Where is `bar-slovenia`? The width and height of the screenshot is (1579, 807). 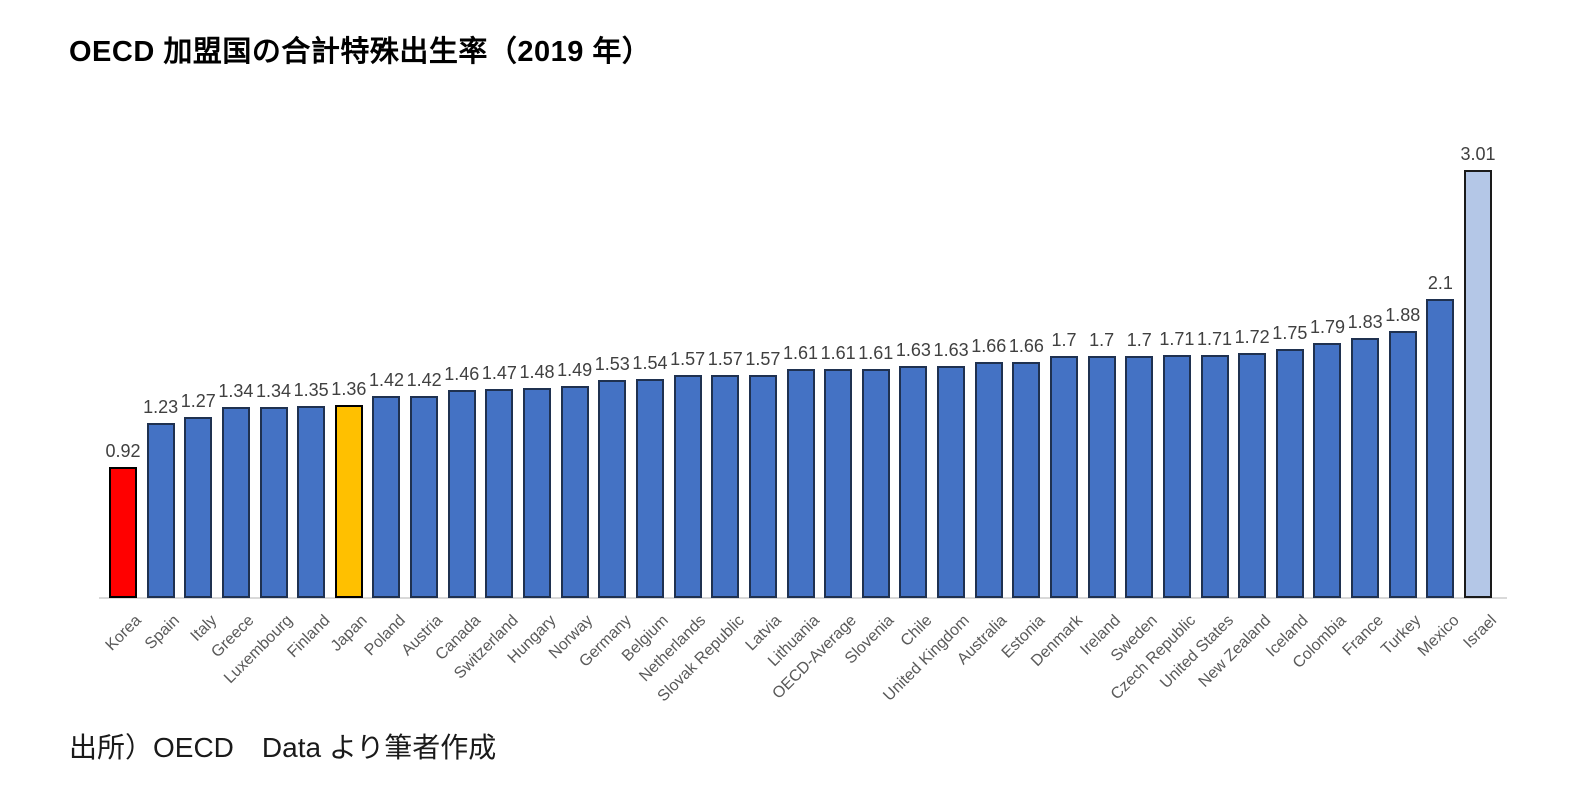 bar-slovenia is located at coordinates (875, 483).